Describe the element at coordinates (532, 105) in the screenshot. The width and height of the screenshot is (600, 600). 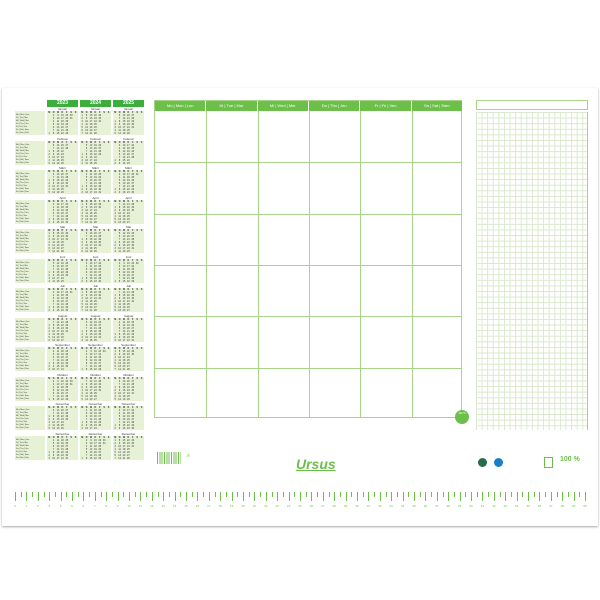
I see `notes-title-box` at that location.